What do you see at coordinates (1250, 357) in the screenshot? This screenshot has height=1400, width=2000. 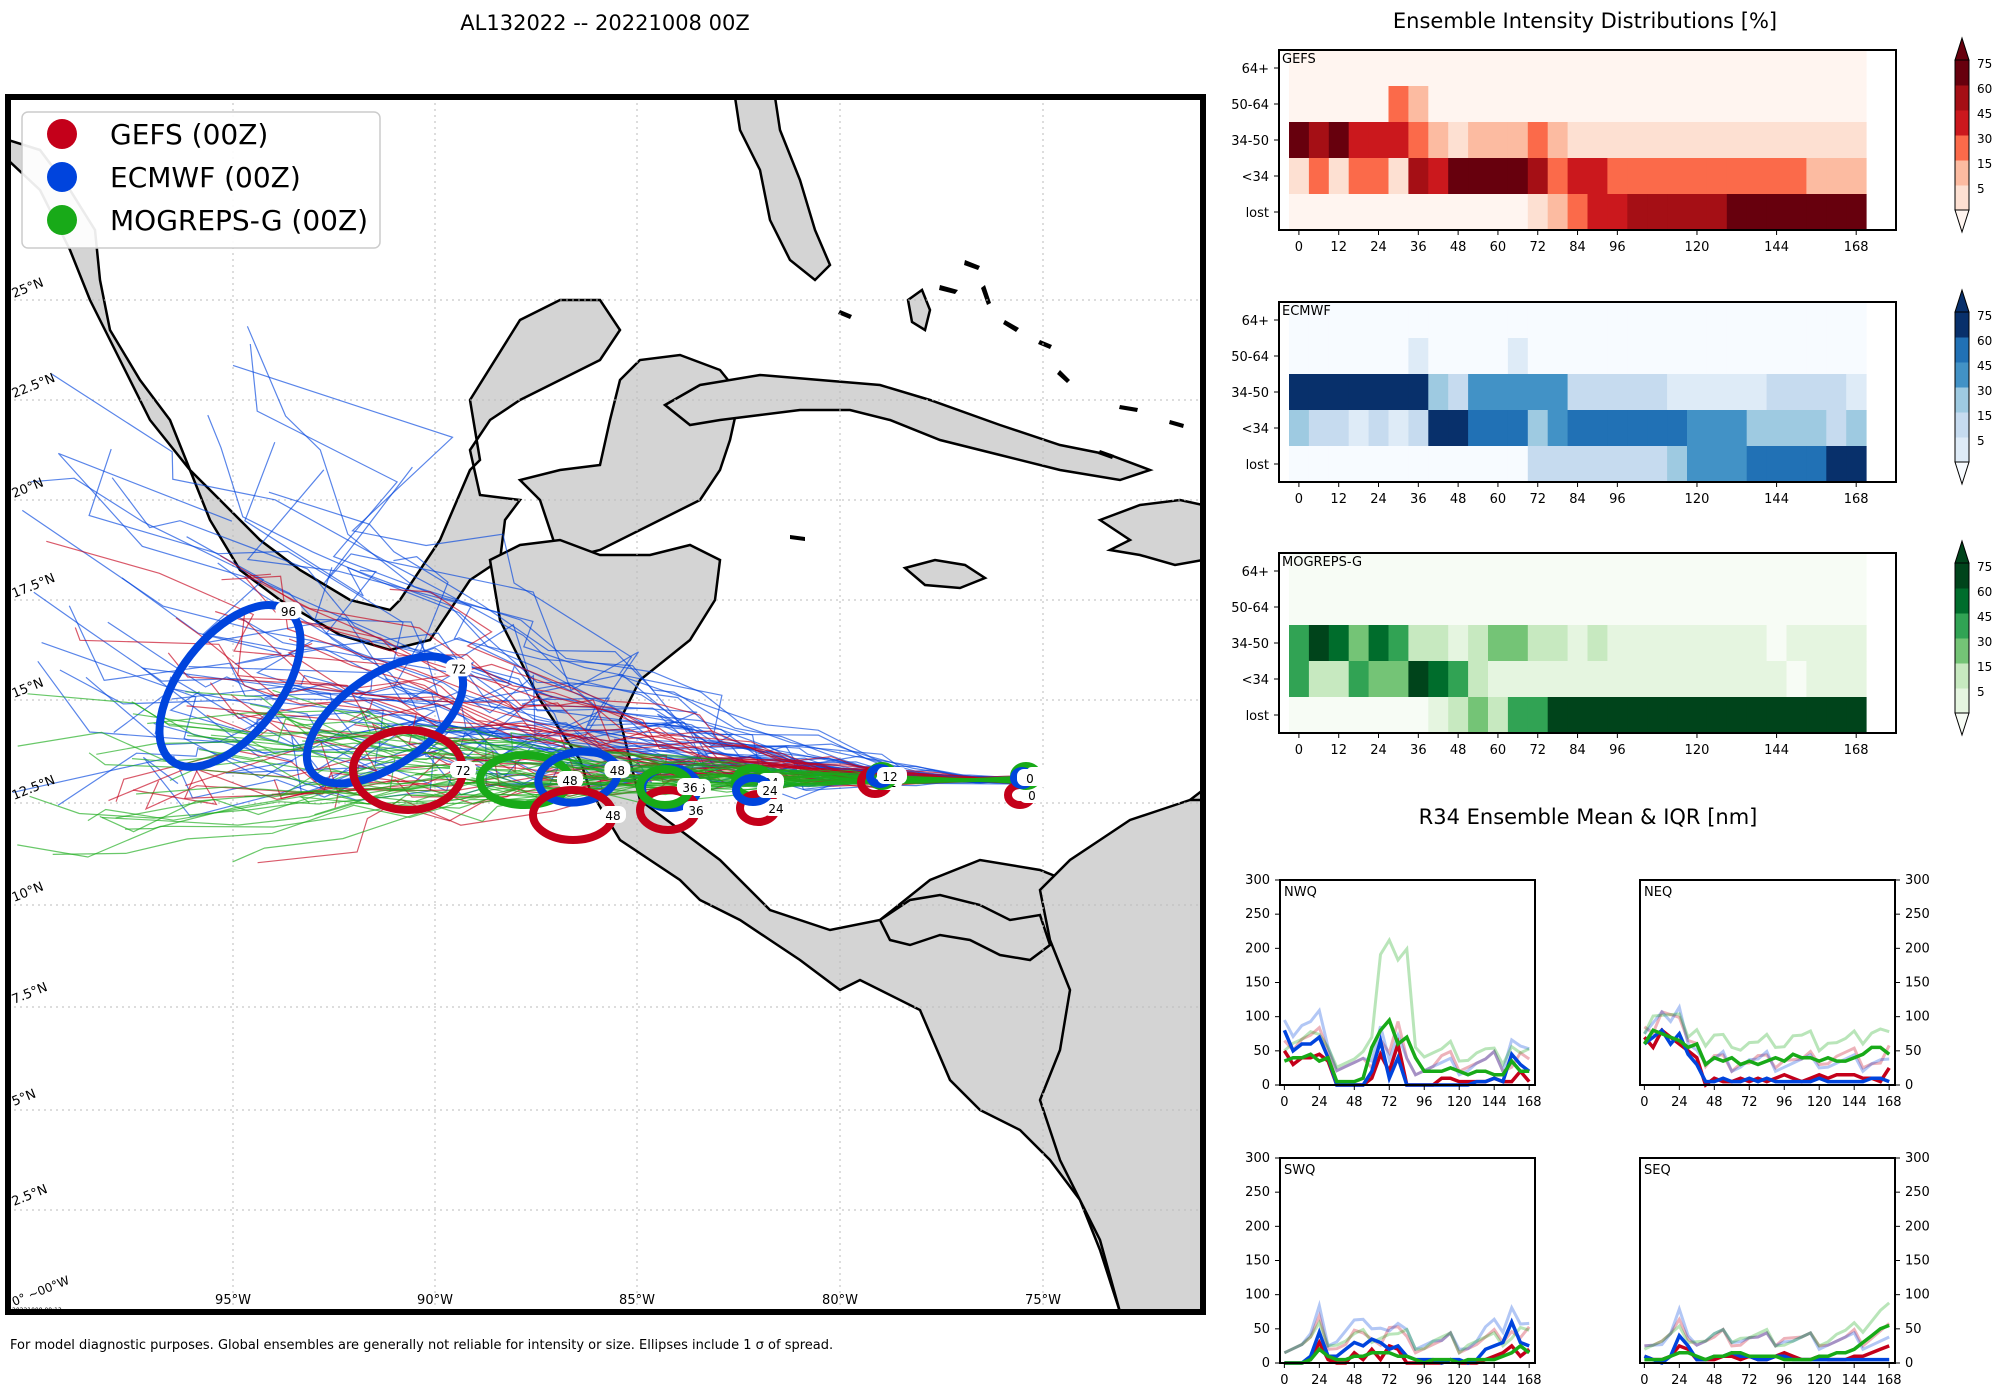 I see `intensity-y-label: 50-64` at bounding box center [1250, 357].